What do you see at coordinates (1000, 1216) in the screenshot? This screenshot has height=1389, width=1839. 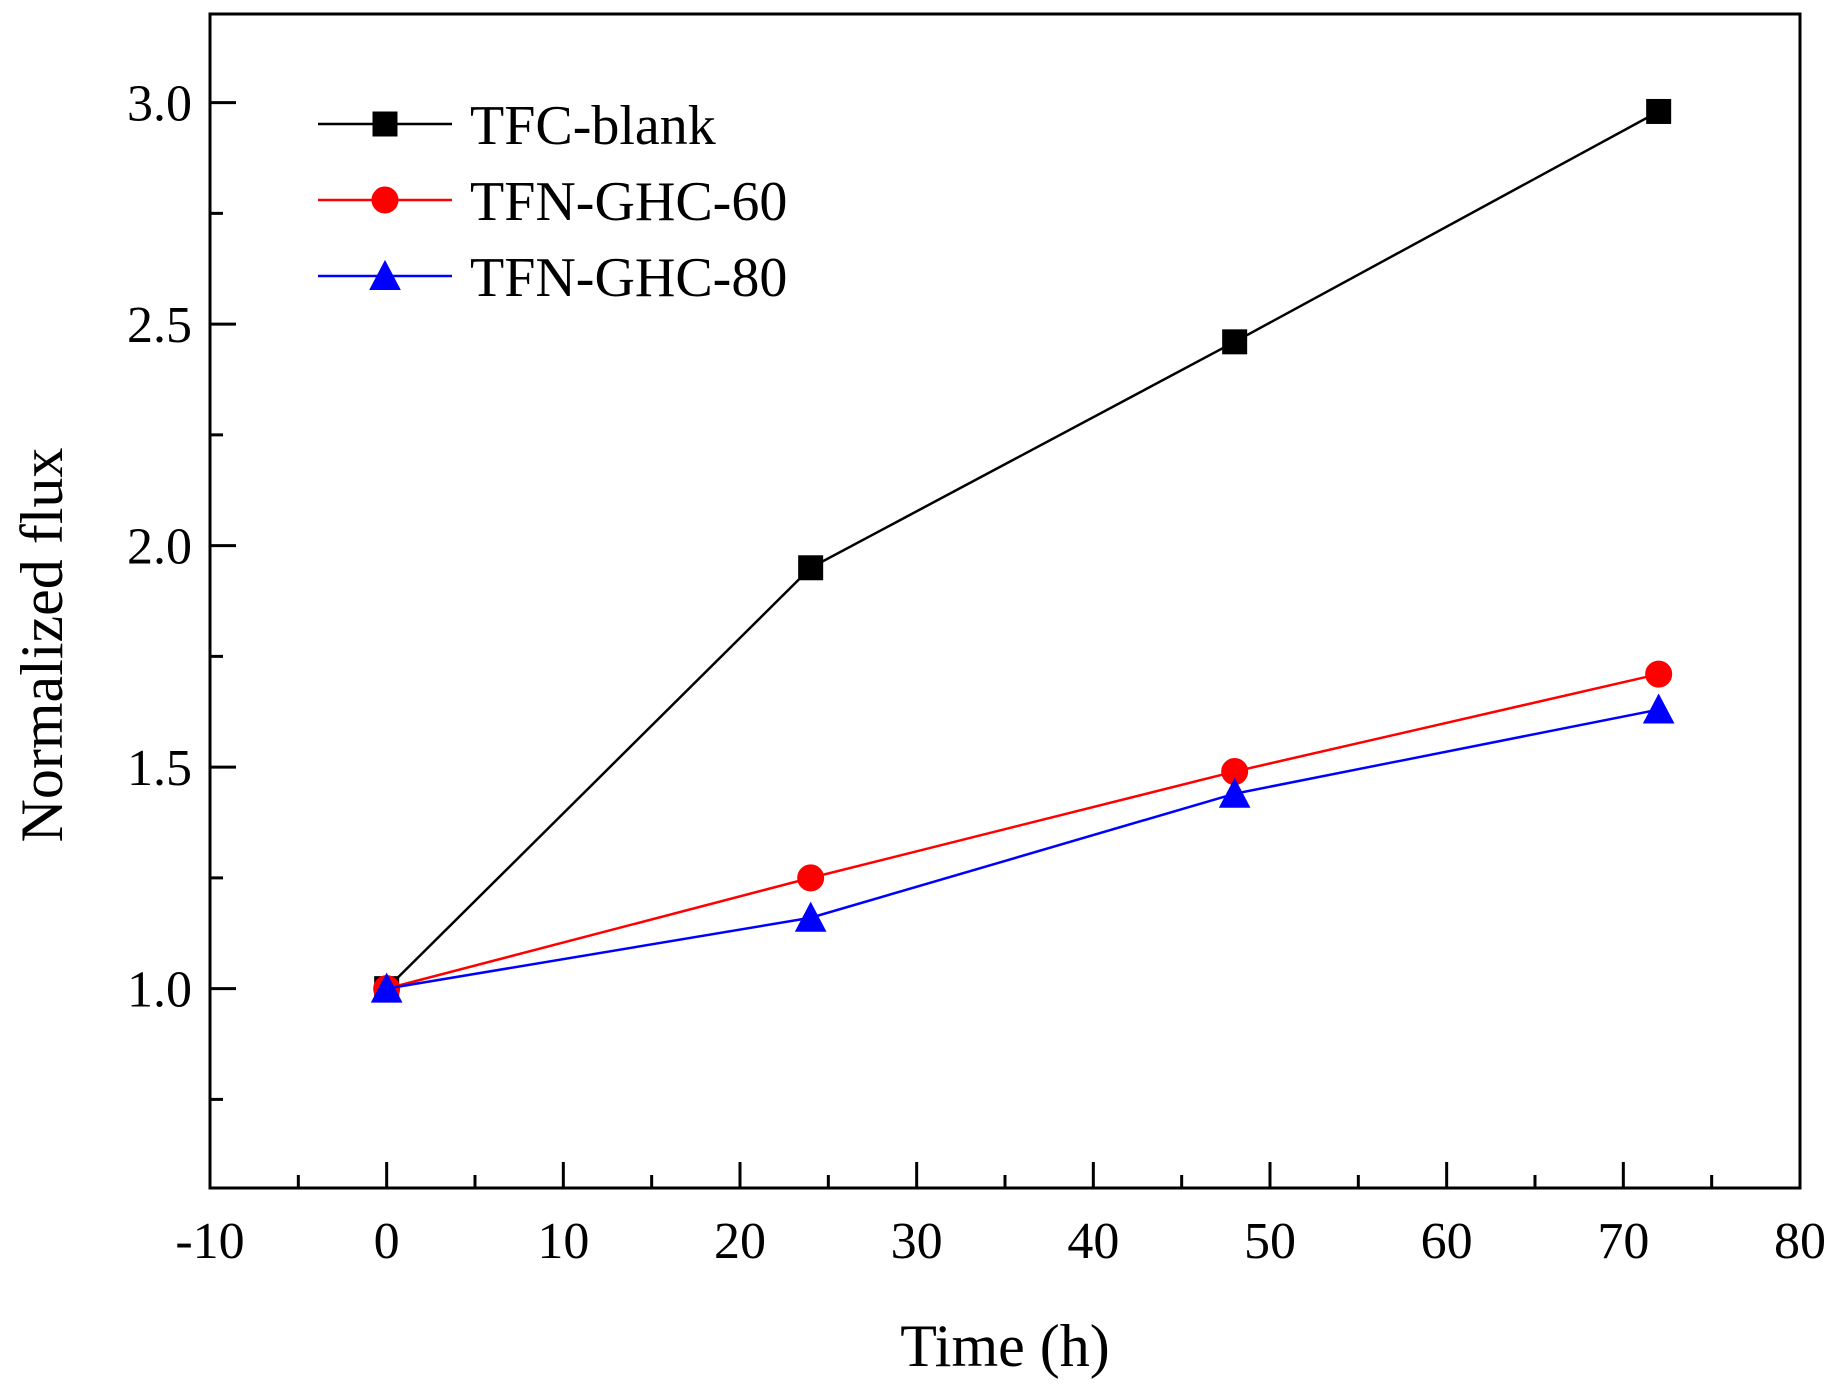 I see `x-axis: -10 0 10 20 30 40 50 60 70 80` at bounding box center [1000, 1216].